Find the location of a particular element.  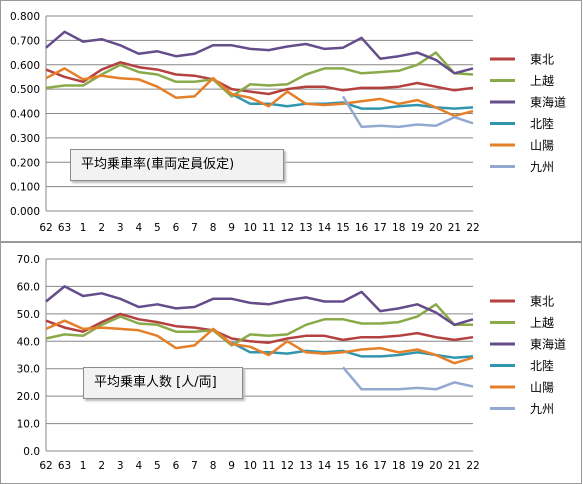

y-tick-label: 0.400 is located at coordinates (25, 115).